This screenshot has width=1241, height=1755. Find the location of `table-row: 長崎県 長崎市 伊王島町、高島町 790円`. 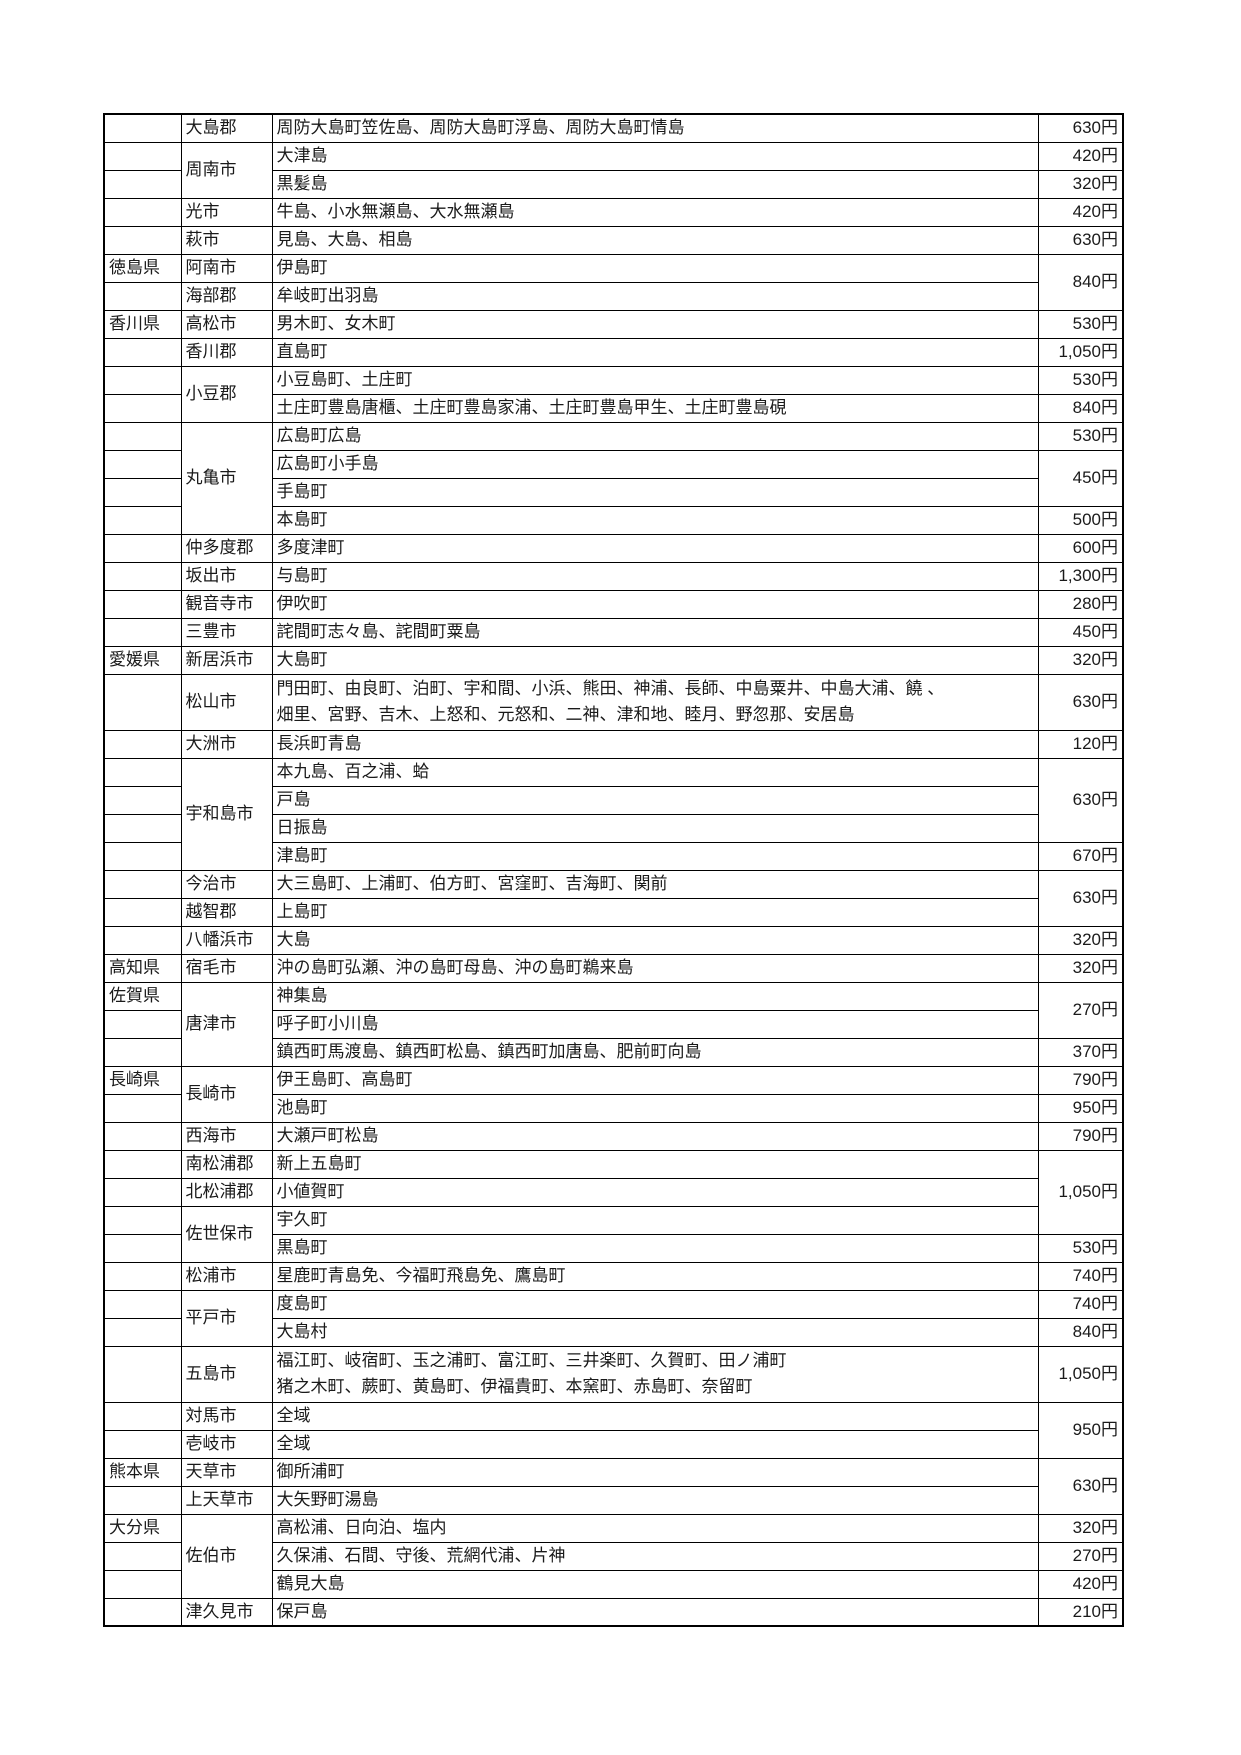

table-row: 長崎県 長崎市 伊王島町、高島町 790円 is located at coordinates (613, 1094).